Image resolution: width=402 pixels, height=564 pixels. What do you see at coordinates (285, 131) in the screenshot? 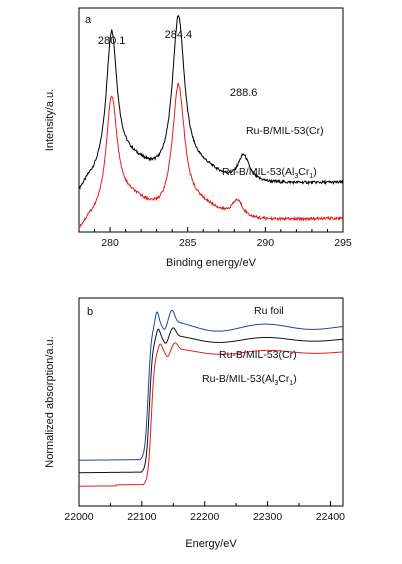
I see `panel-a-legend-cr: Ru-B/MIL-53(Cr)` at bounding box center [285, 131].